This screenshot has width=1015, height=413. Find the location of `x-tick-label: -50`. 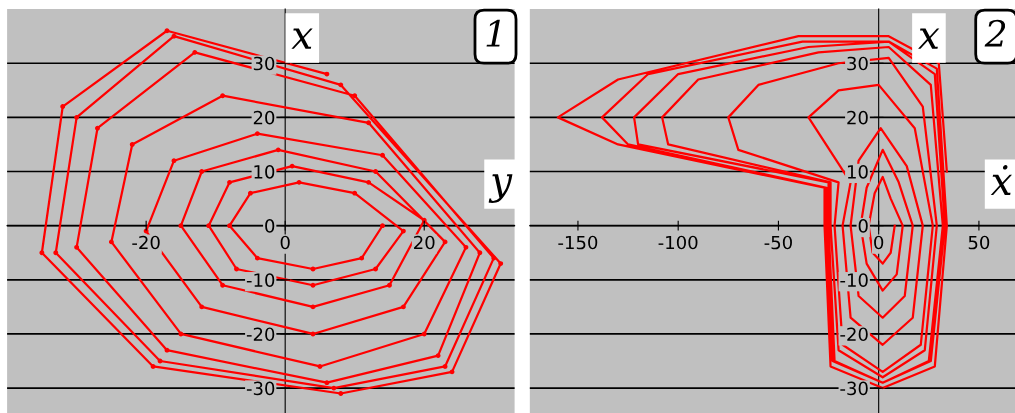

x-tick-label: -50 is located at coordinates (778, 242).